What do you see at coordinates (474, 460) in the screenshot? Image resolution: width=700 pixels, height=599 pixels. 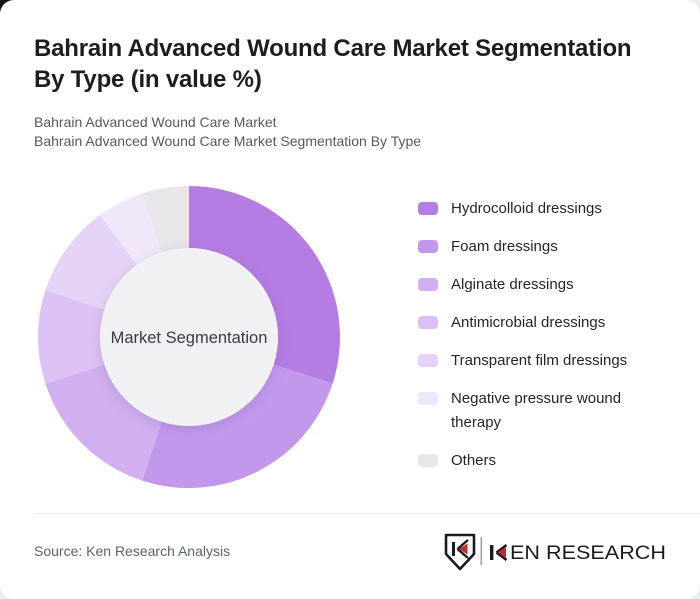 I see `legend-label: Others` at bounding box center [474, 460].